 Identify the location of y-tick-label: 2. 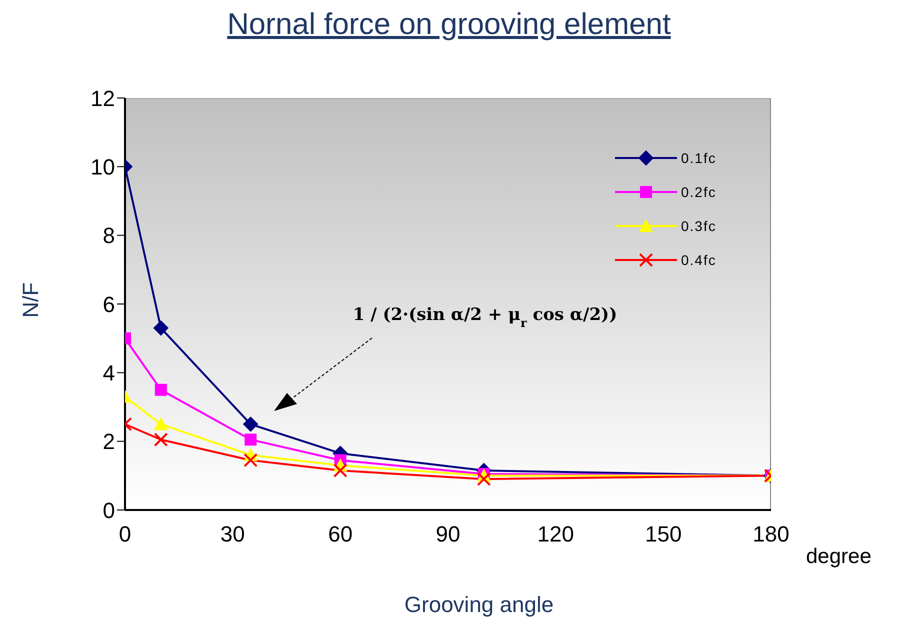
(108, 441).